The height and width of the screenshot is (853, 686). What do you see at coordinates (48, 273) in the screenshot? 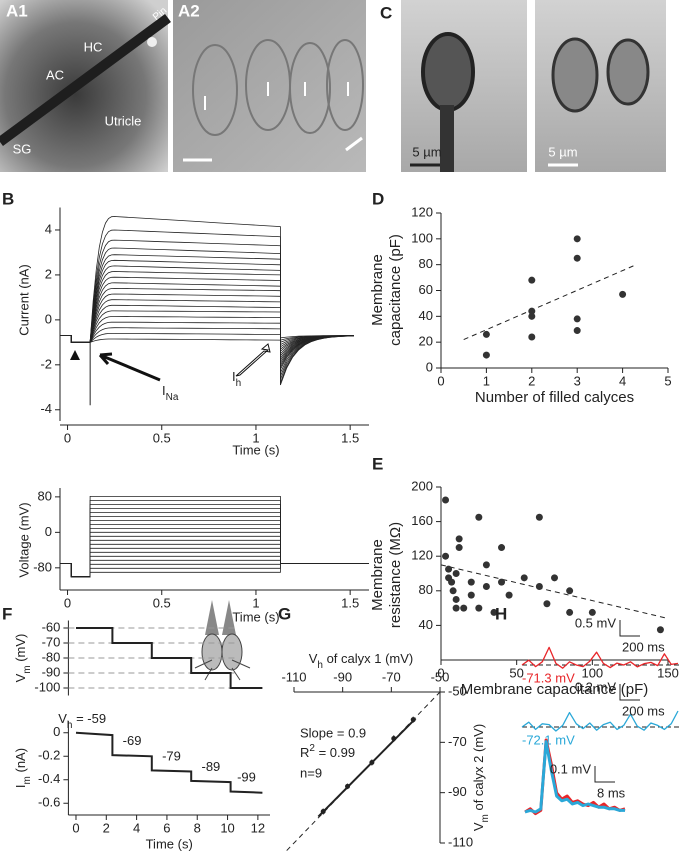
I see `y-tick-label: 2` at bounding box center [48, 273].